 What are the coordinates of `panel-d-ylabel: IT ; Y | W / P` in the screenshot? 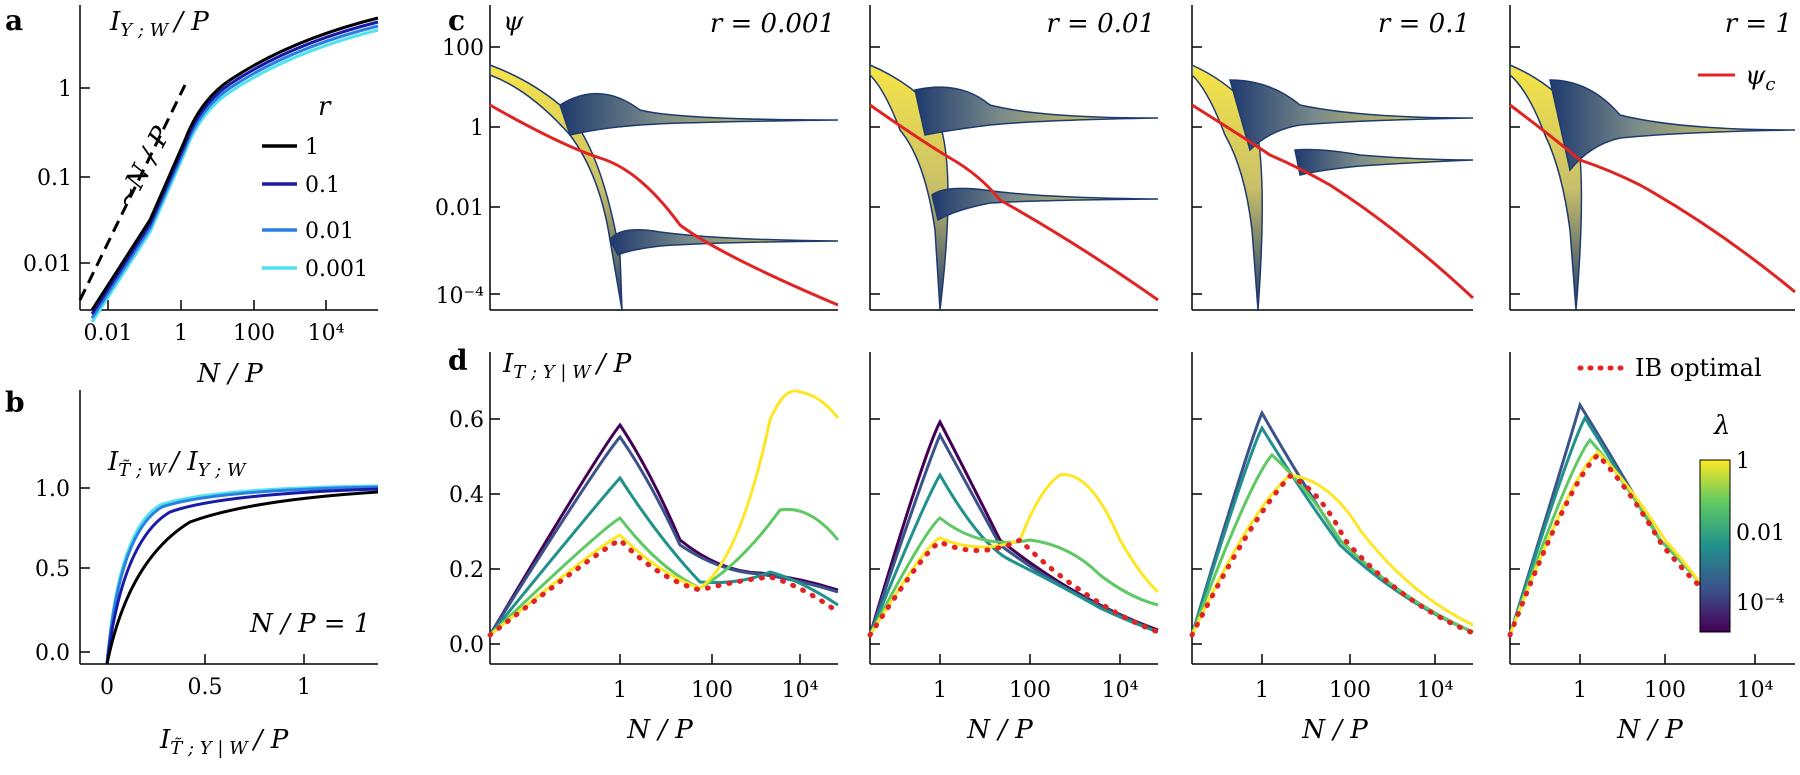 It's located at (567, 366).